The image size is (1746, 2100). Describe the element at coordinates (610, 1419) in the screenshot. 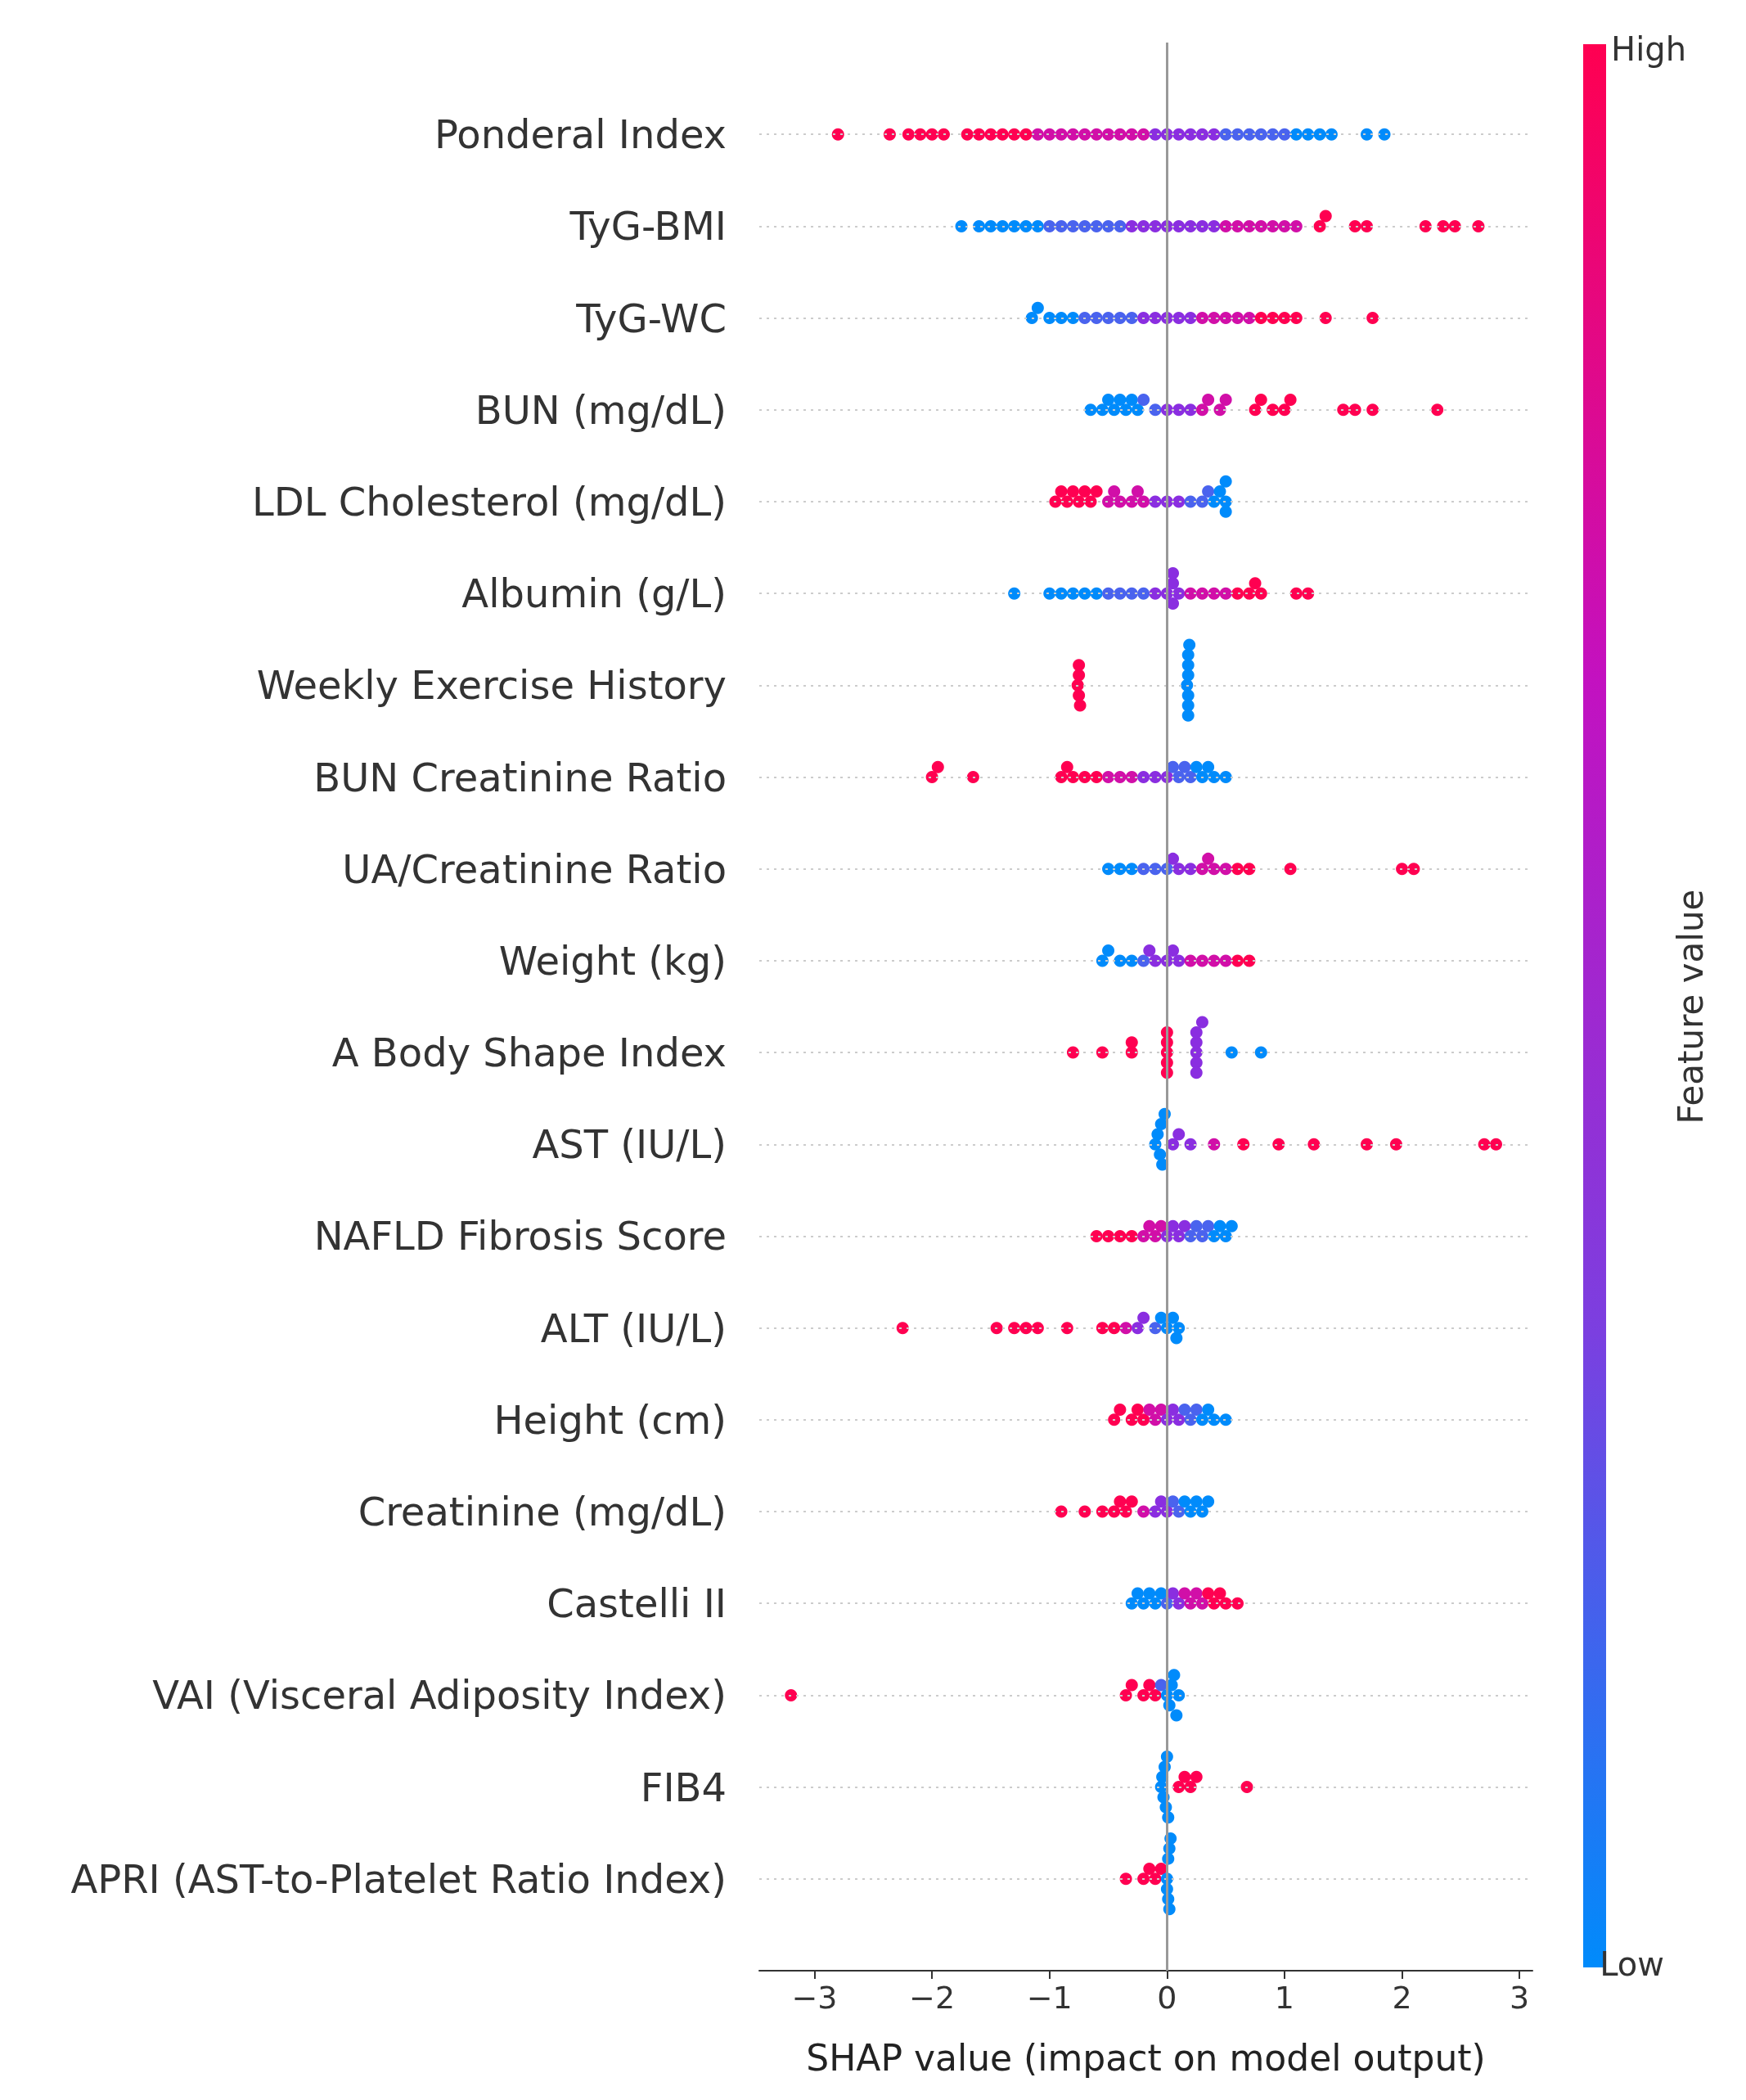

I see `y-tick-label: Height (cm)` at that location.